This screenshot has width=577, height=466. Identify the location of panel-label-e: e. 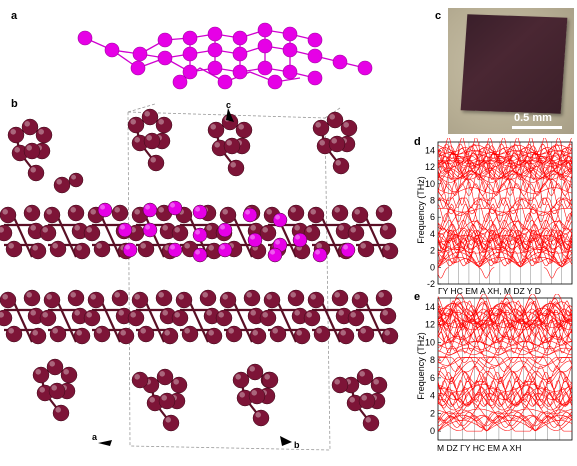
(417, 297).